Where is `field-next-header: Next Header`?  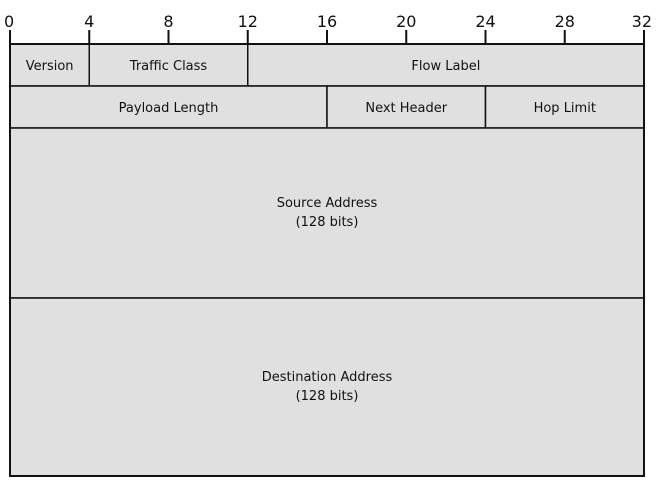
field-next-header: Next Header is located at coordinates (406, 107).